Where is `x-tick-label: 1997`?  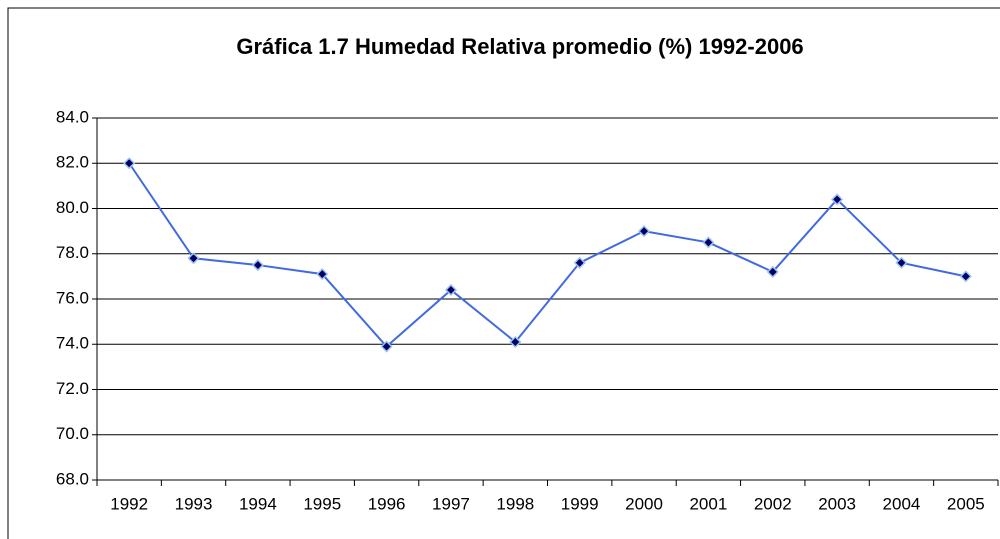
x-tick-label: 1997 is located at coordinates (451, 503).